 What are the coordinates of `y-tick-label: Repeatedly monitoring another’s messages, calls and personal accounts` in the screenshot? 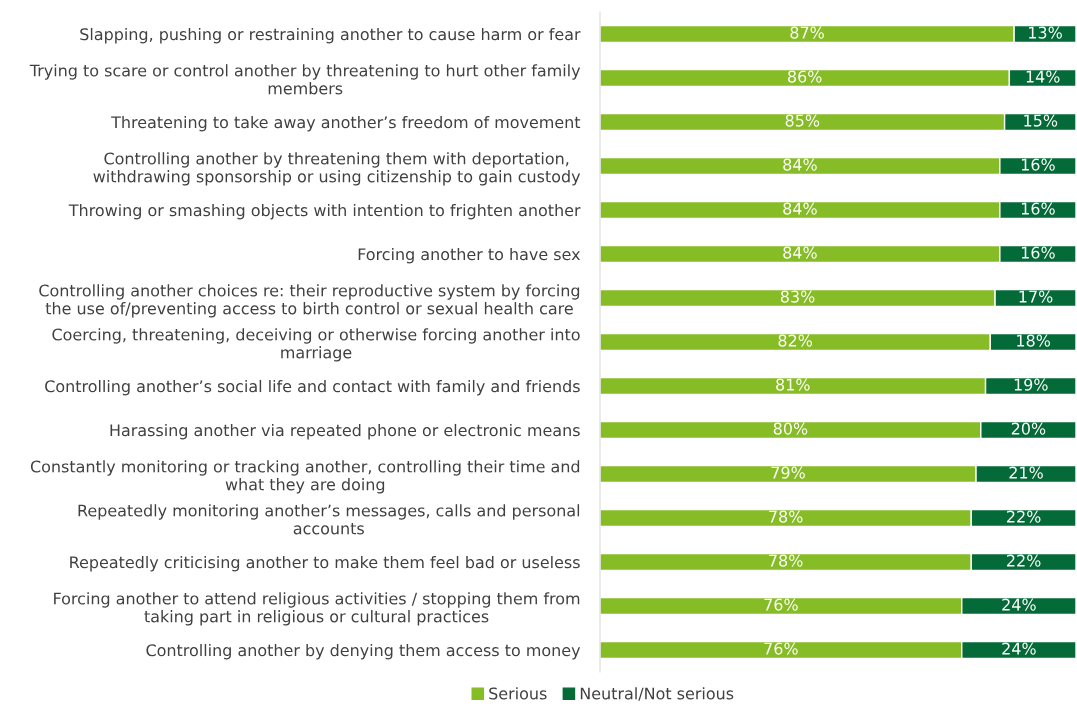 It's located at (329, 519).